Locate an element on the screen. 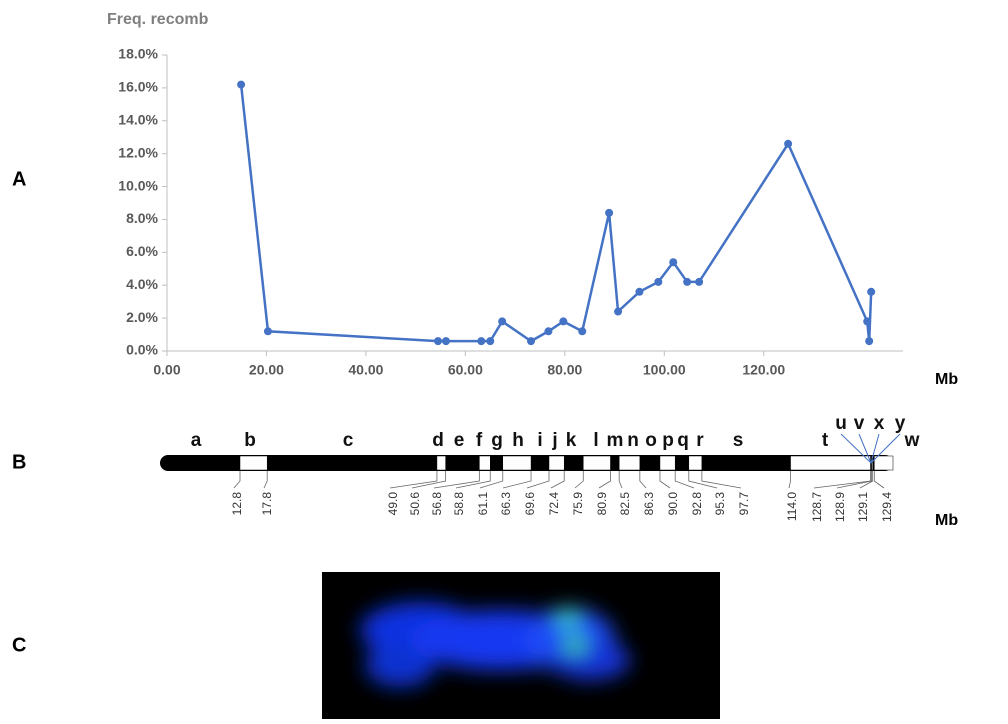  band-label: b is located at coordinates (250, 440).